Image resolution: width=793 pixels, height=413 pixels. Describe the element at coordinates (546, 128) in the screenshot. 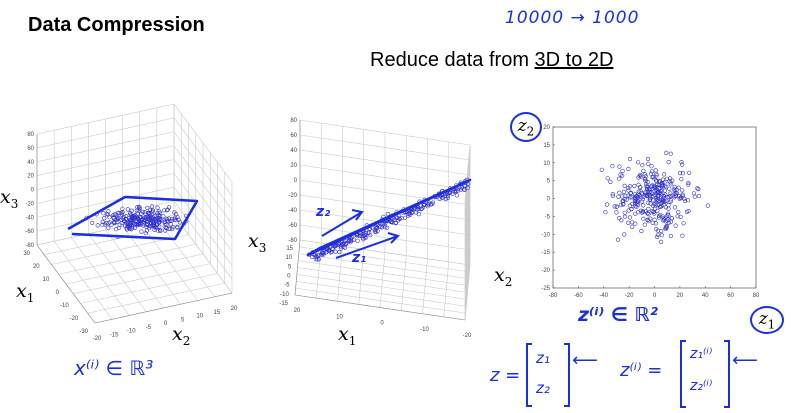

I see `y-tick-label: 20` at that location.